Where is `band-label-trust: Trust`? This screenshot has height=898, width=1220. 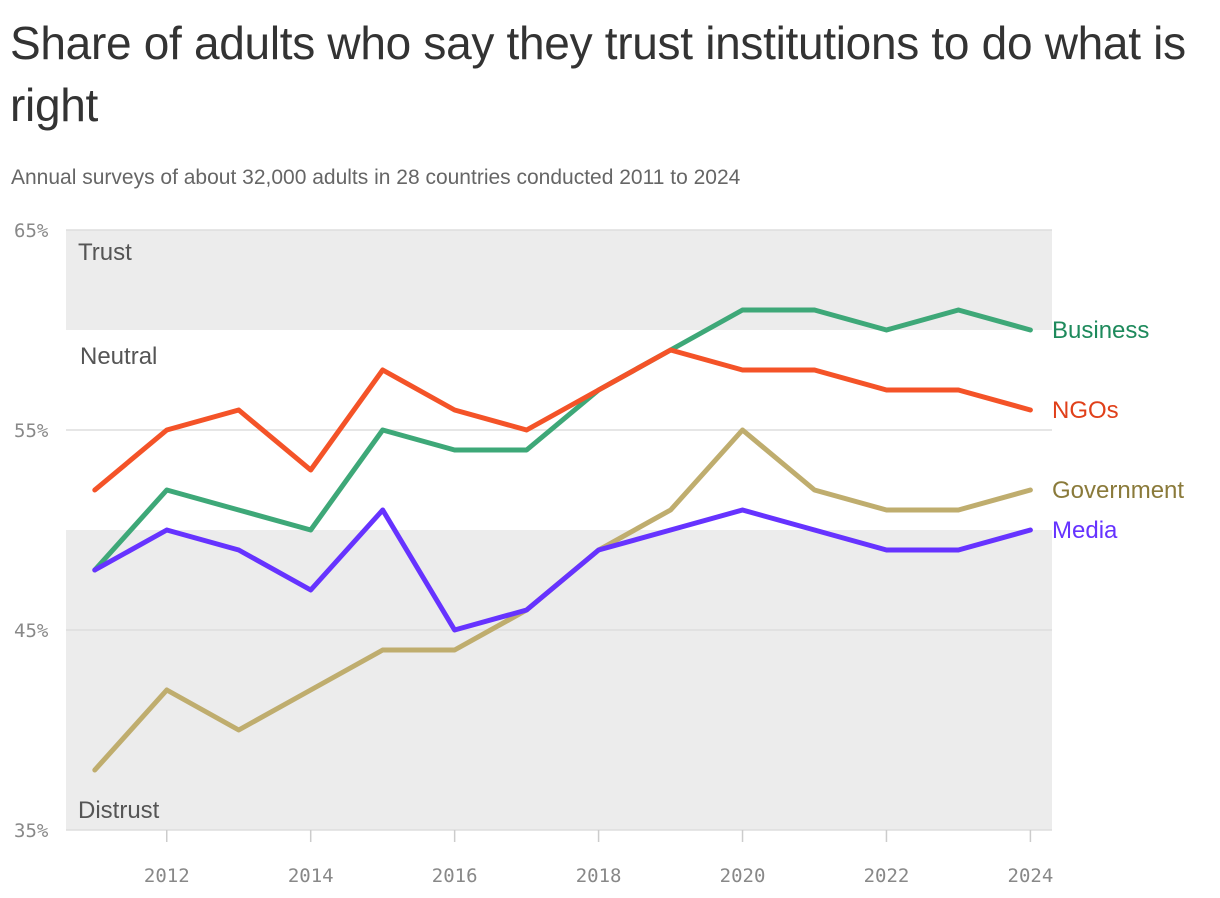
band-label-trust: Trust is located at coordinates (105, 252).